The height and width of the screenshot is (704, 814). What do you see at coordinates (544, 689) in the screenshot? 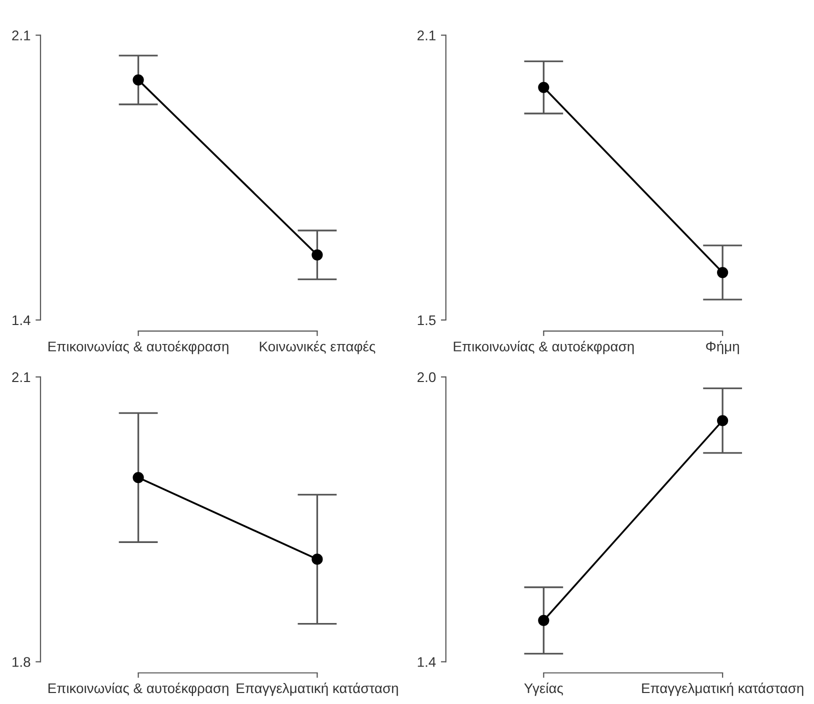
I see `x-tick-label: Υγείας` at bounding box center [544, 689].